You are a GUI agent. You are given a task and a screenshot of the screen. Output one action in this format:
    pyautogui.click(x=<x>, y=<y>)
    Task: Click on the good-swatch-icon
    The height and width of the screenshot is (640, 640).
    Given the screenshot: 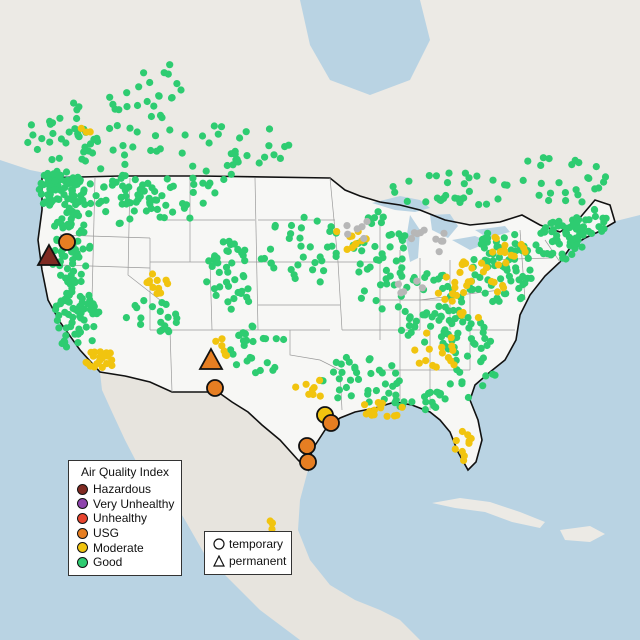 What is the action you would take?
    pyautogui.click(x=82, y=562)
    